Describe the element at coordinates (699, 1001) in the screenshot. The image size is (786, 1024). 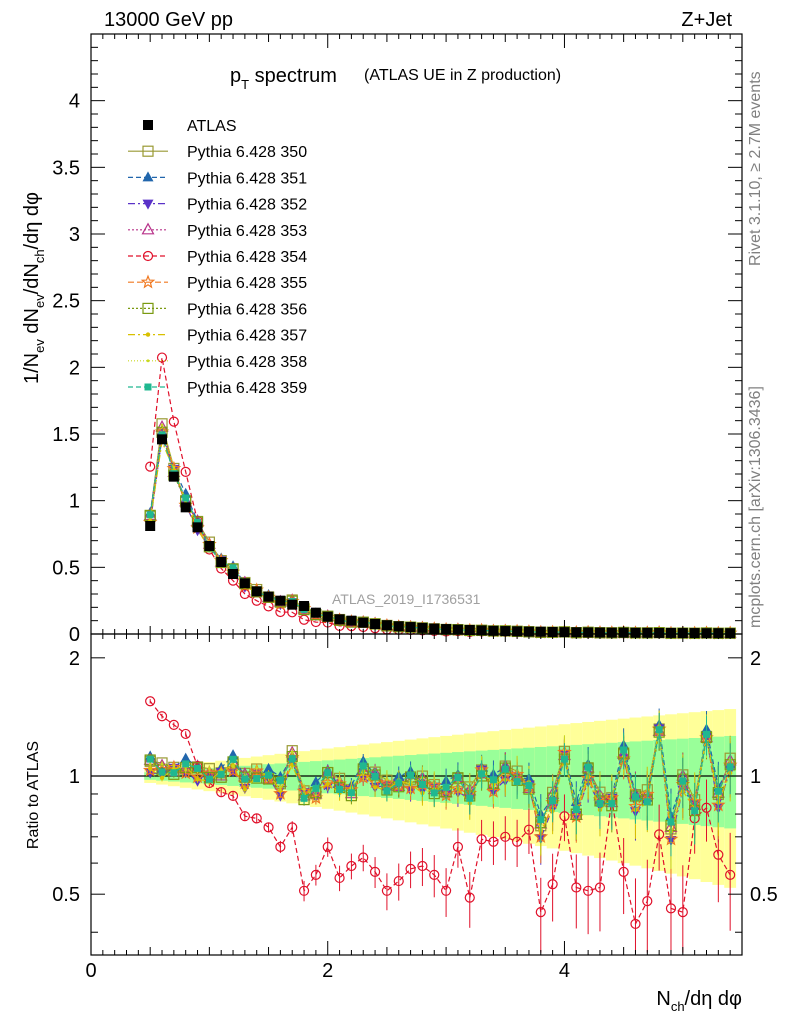
I see `svg-text: Nch/dη dφ` at that location.